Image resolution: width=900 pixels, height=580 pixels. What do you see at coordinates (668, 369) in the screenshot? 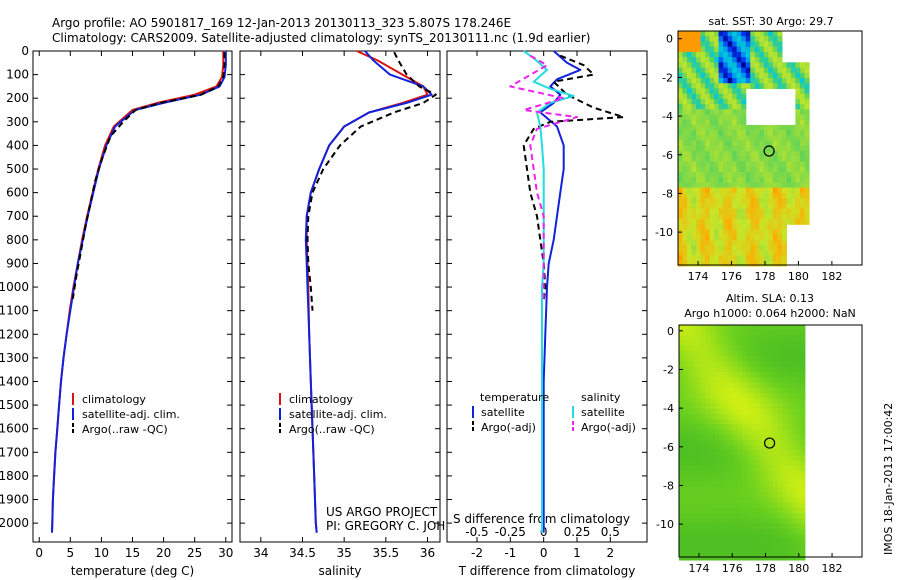
I see `map-y-tick-label: -2` at bounding box center [668, 369].